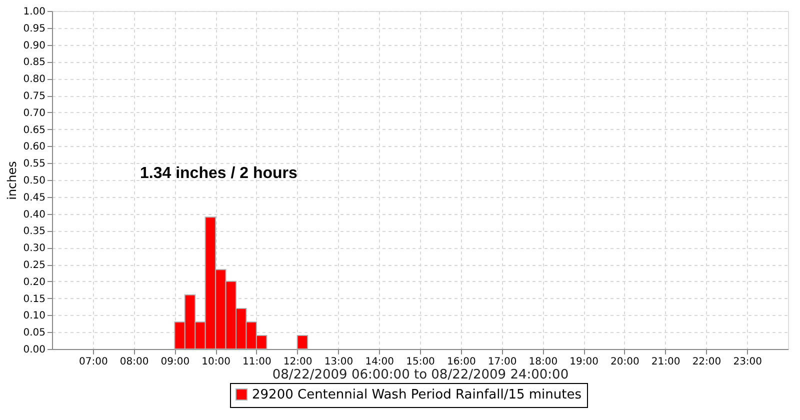  What do you see at coordinates (93, 362) in the screenshot?
I see `x-tick-label: 07:00` at bounding box center [93, 362].